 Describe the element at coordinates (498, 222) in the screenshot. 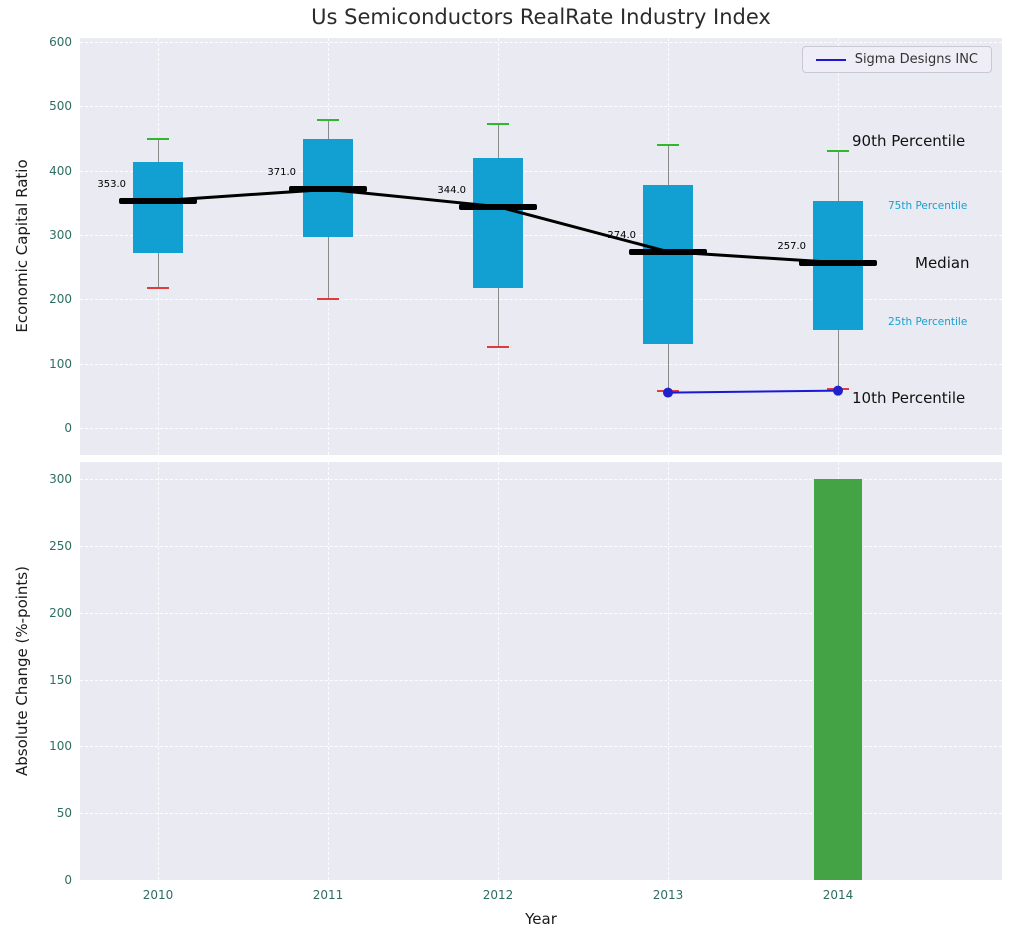

I see `iqr-box-2012` at that location.